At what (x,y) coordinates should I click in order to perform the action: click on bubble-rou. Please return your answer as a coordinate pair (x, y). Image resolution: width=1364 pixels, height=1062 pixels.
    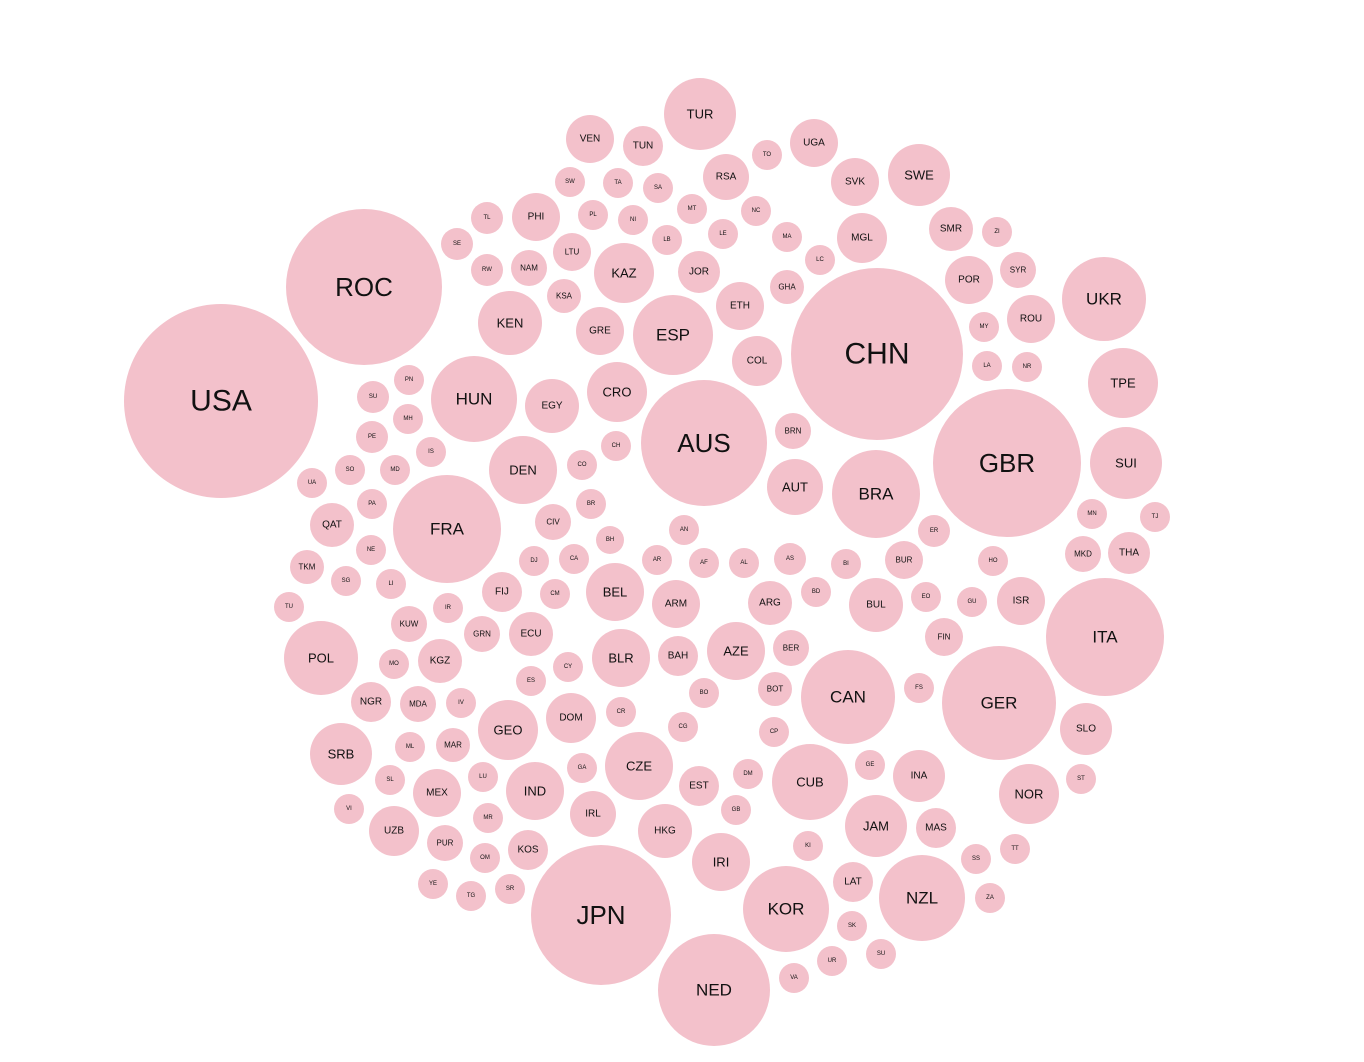
    Looking at the image, I should click on (1031, 319).